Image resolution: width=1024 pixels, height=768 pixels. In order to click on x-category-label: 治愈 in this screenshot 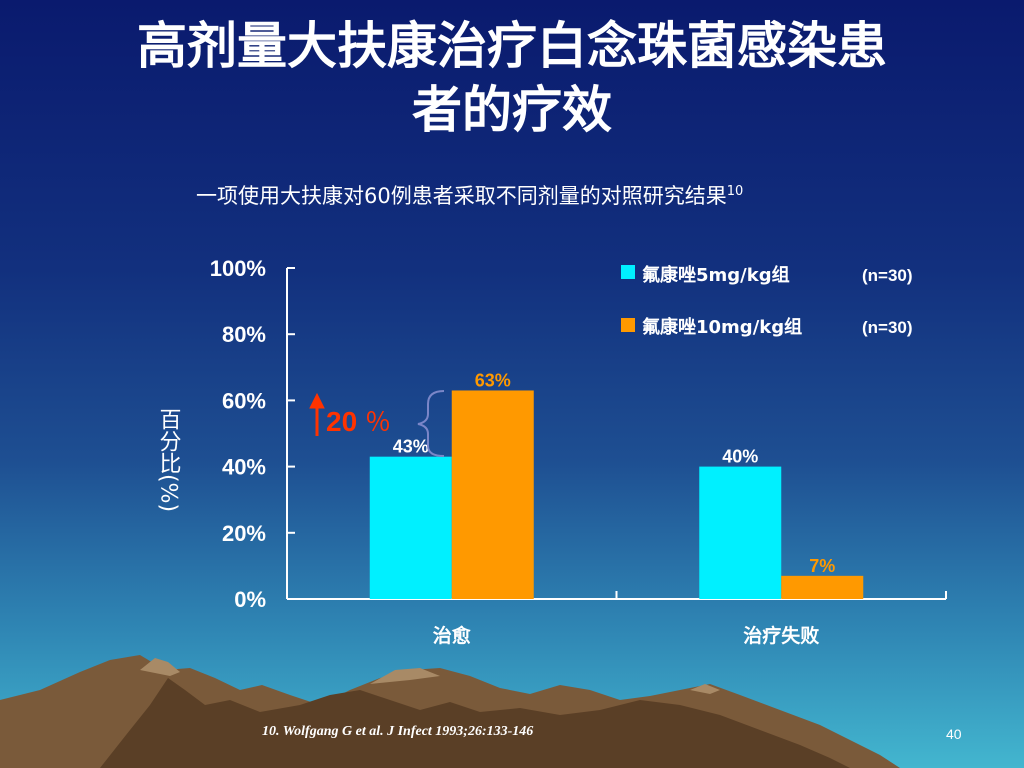, I will do `click(452, 635)`.